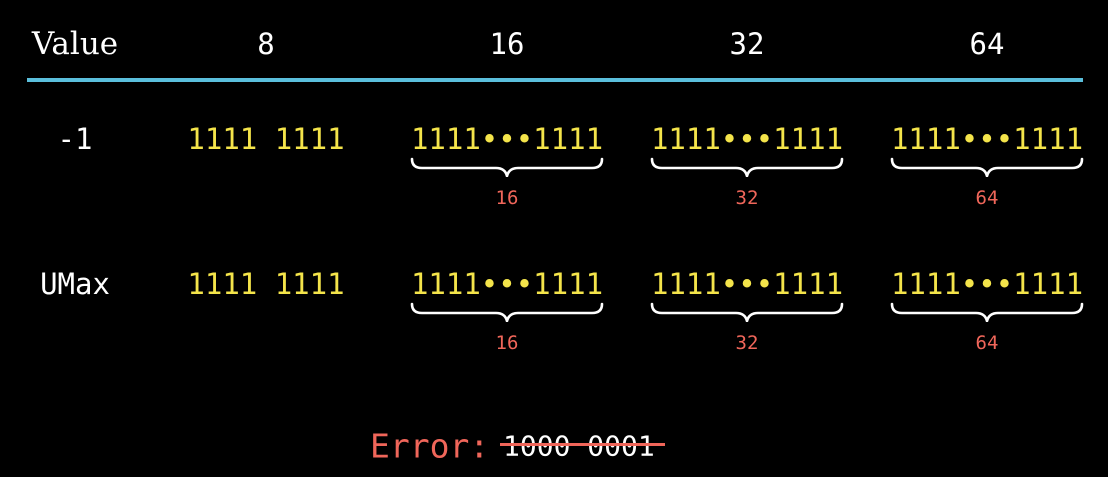 The height and width of the screenshot is (477, 1108). Describe the element at coordinates (987, 44) in the screenshot. I see `header-col-64: 64` at that location.